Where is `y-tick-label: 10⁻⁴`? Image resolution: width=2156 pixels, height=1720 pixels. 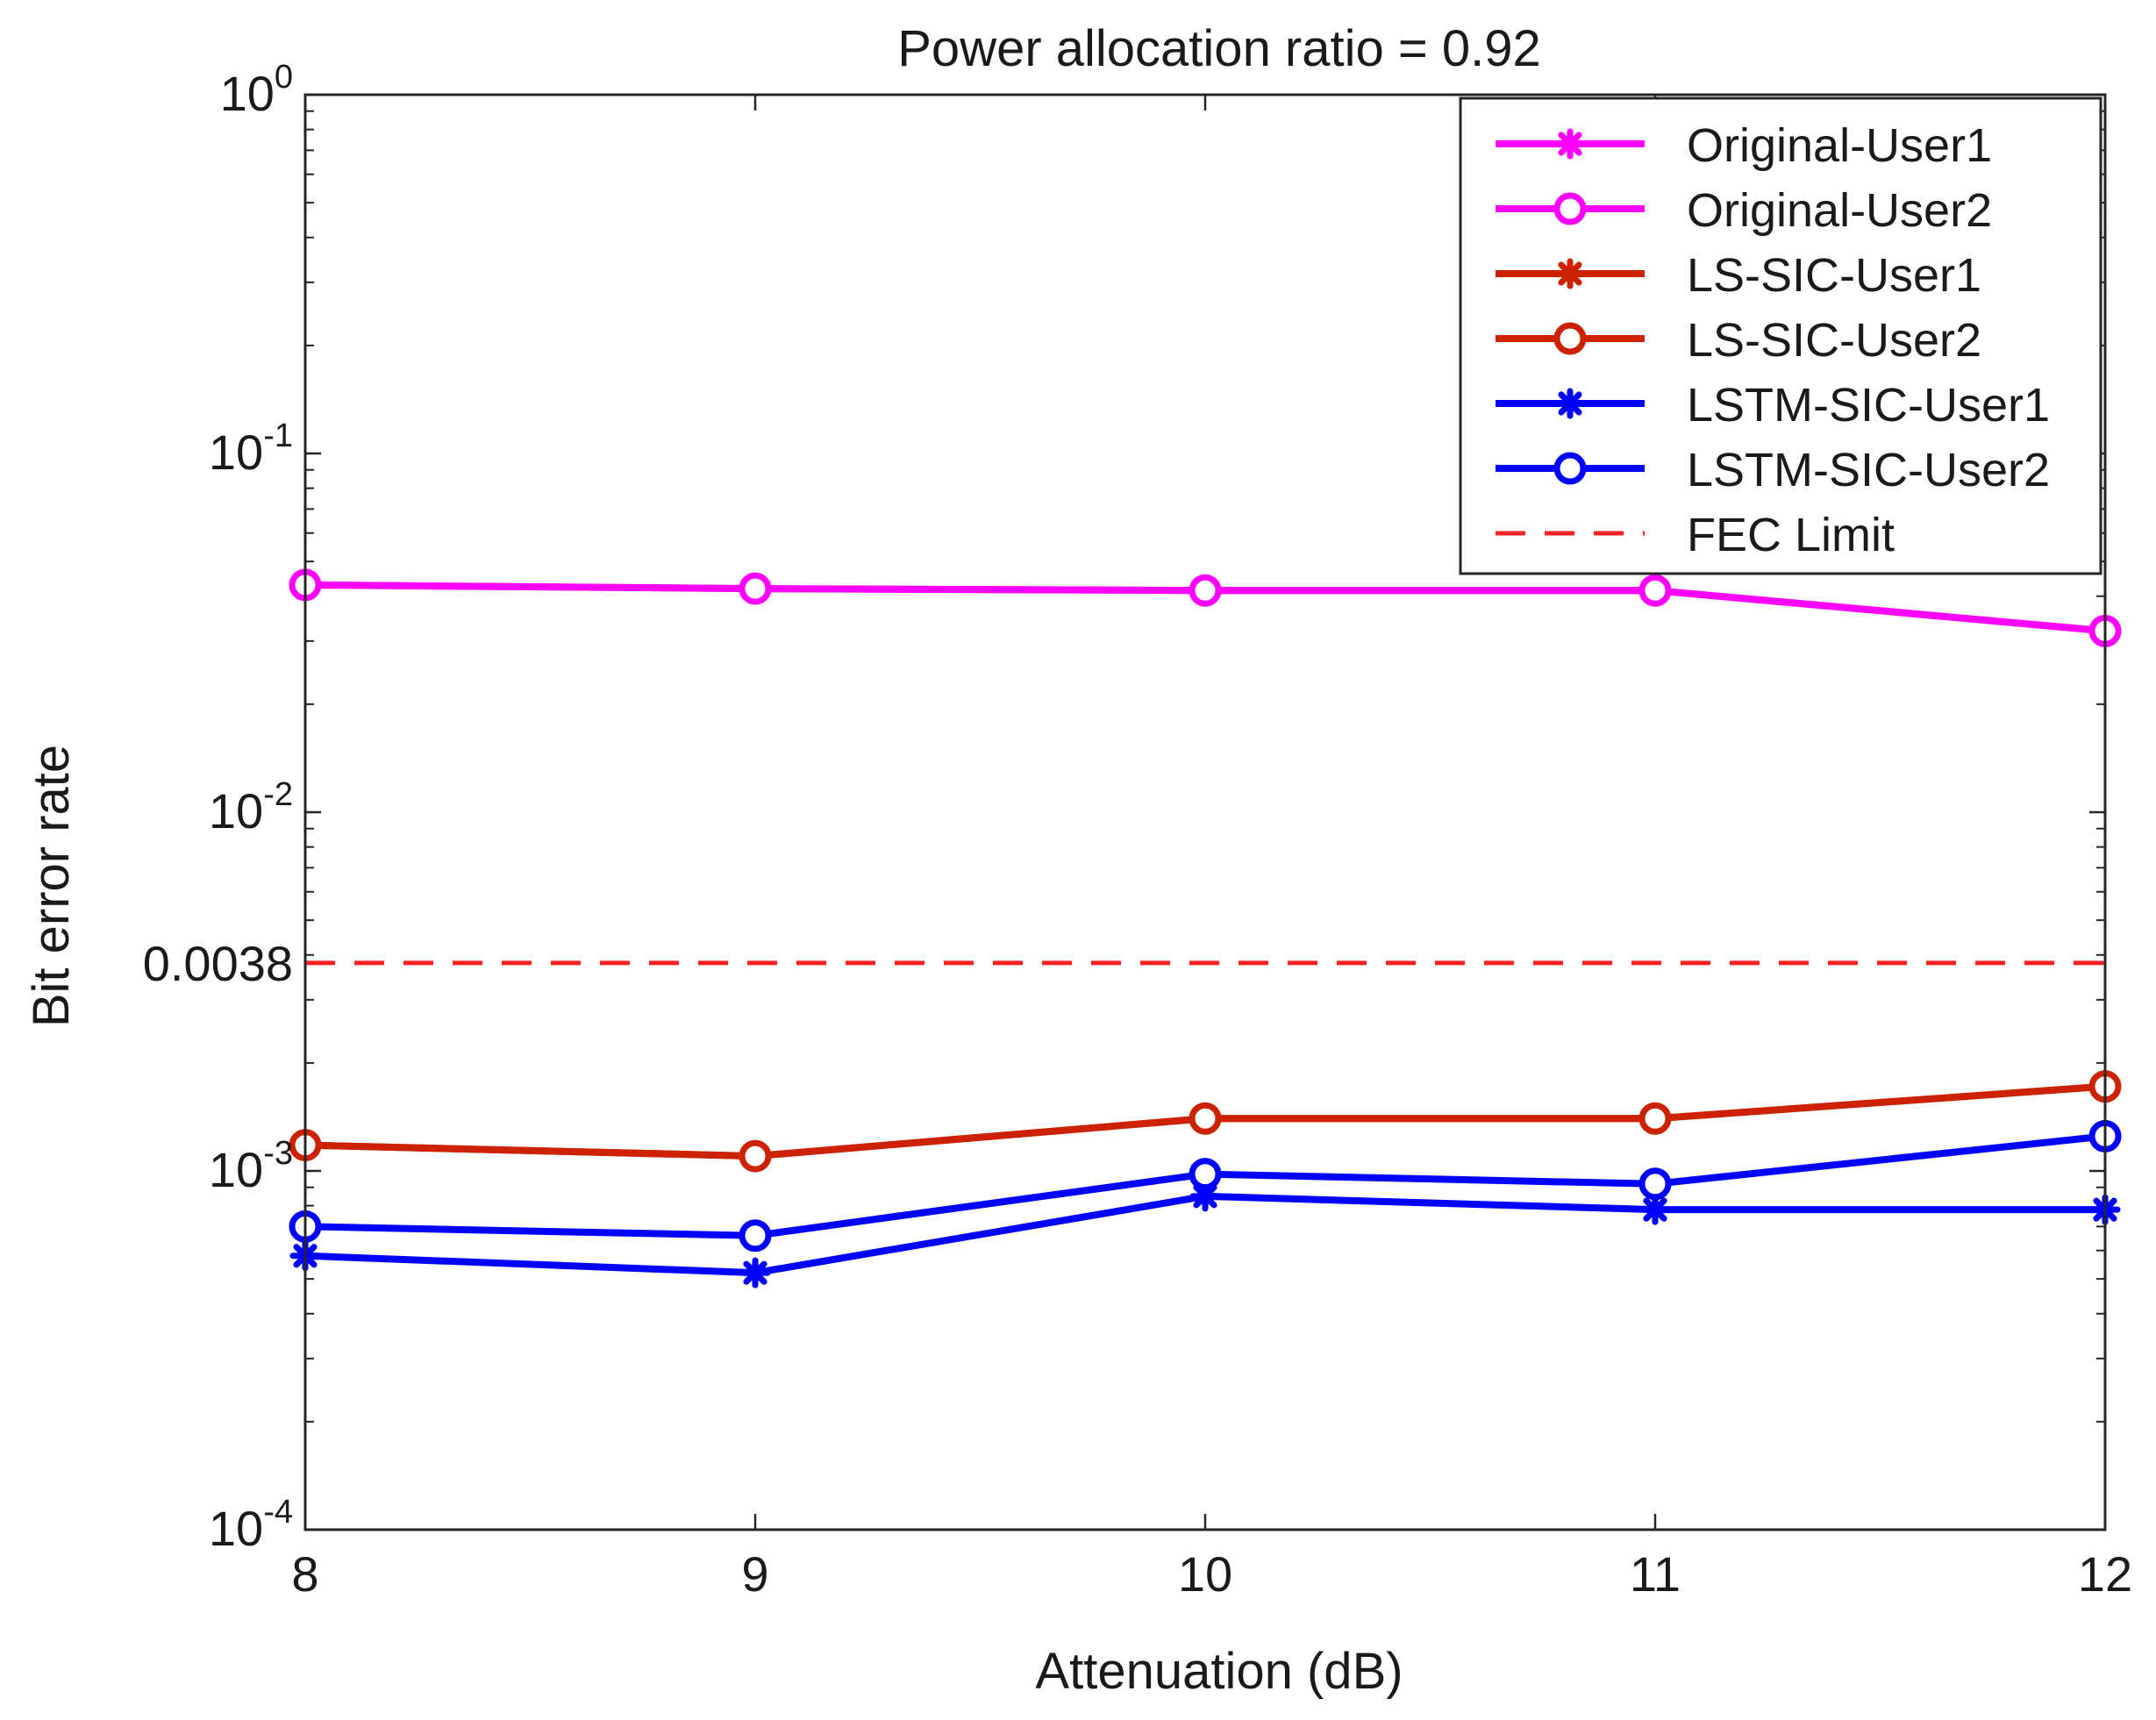 y-tick-label: 10⁻⁴ is located at coordinates (251, 1525).